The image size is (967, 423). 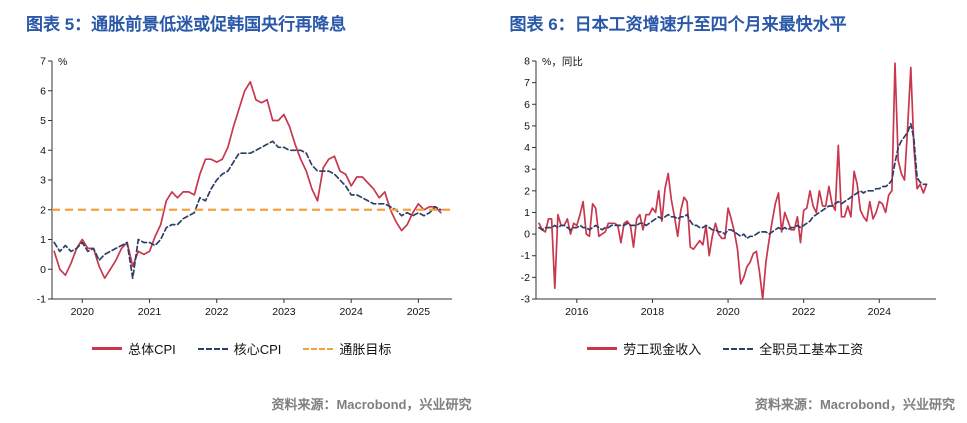 I want to click on legend-item: 全职员工基本工资, so click(x=793, y=348).